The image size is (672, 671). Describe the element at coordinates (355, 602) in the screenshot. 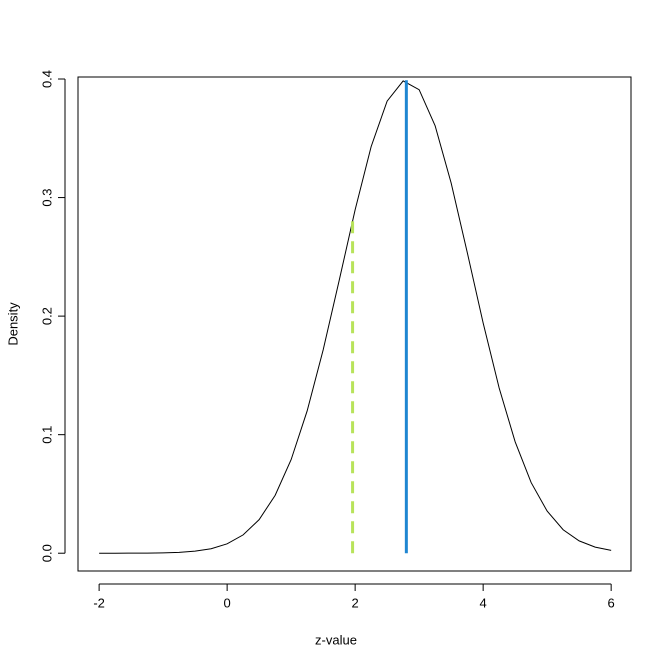

I see `x-tick-label: 2` at that location.